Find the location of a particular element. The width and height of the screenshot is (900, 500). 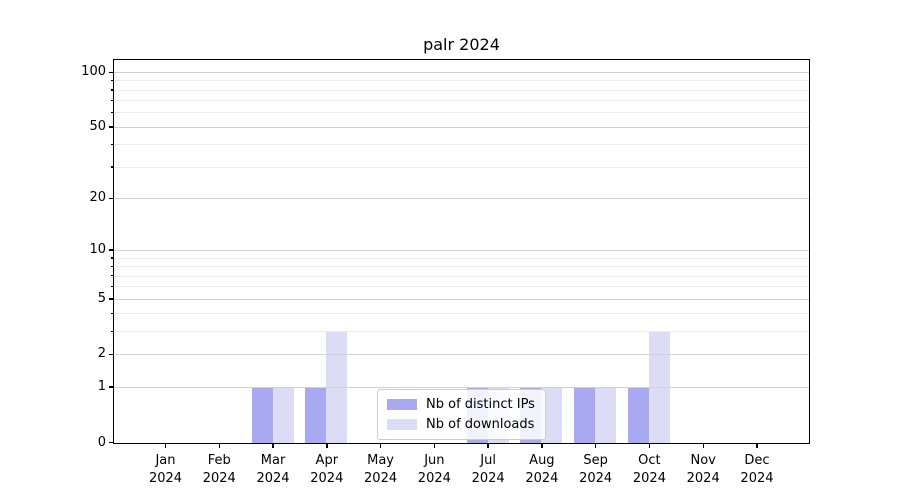

x-tick-mark-jan-2024 is located at coordinates (165, 446).